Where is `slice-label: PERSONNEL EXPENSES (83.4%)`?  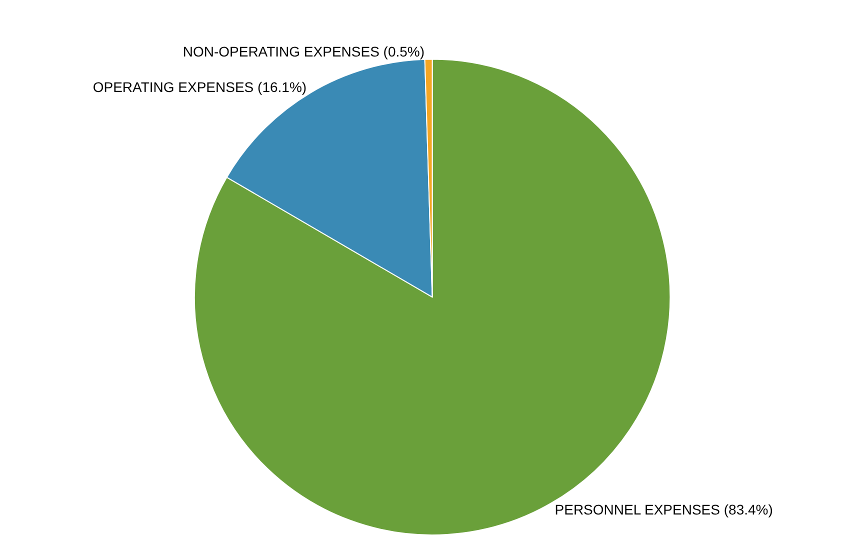 slice-label: PERSONNEL EXPENSES (83.4%) is located at coordinates (663, 509).